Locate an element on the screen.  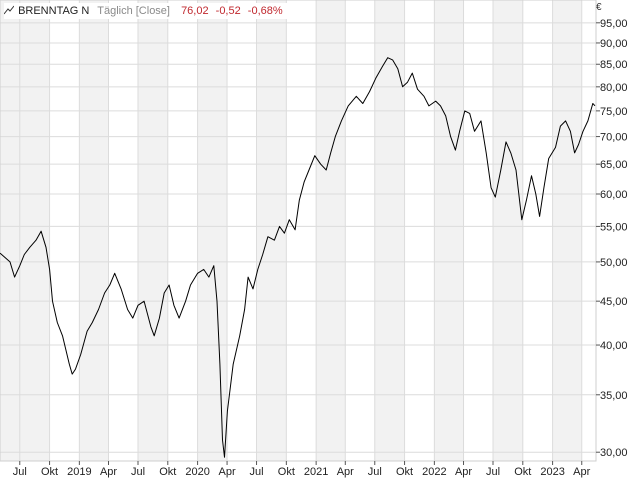
y-tick-label: 85,00 is located at coordinates (614, 65).